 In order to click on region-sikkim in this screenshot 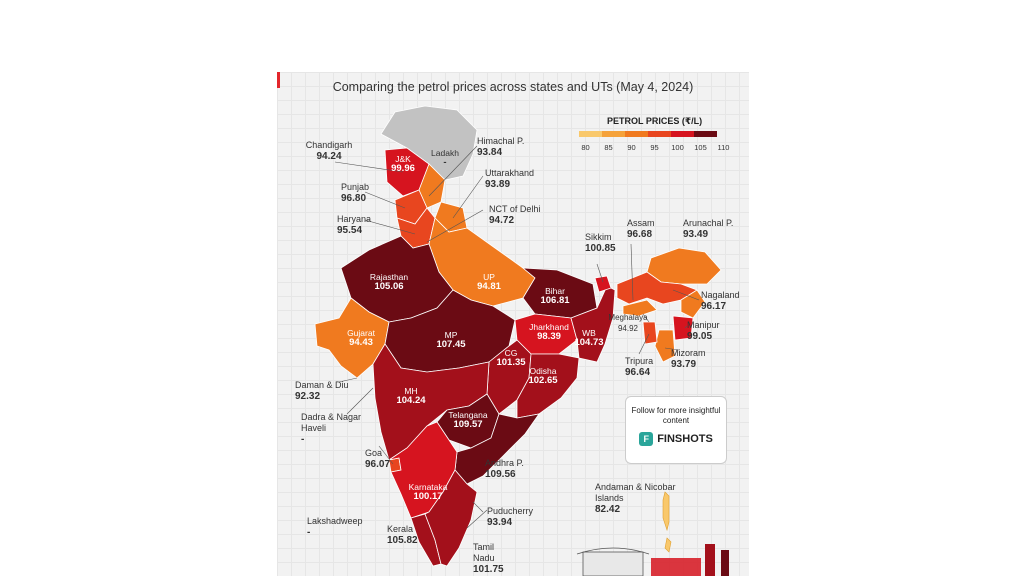, I will do `click(603, 284)`.